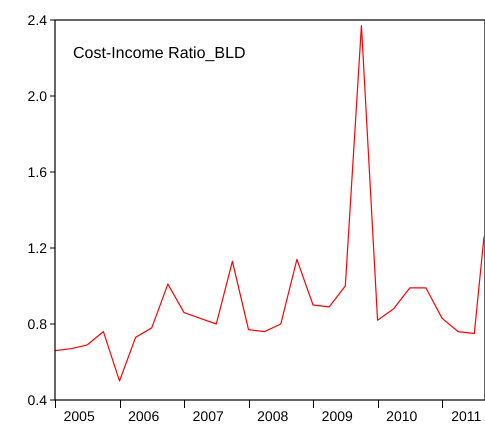 Image resolution: width=485 pixels, height=430 pixels. I want to click on y-tick-label: 1.2, so click(38, 248).